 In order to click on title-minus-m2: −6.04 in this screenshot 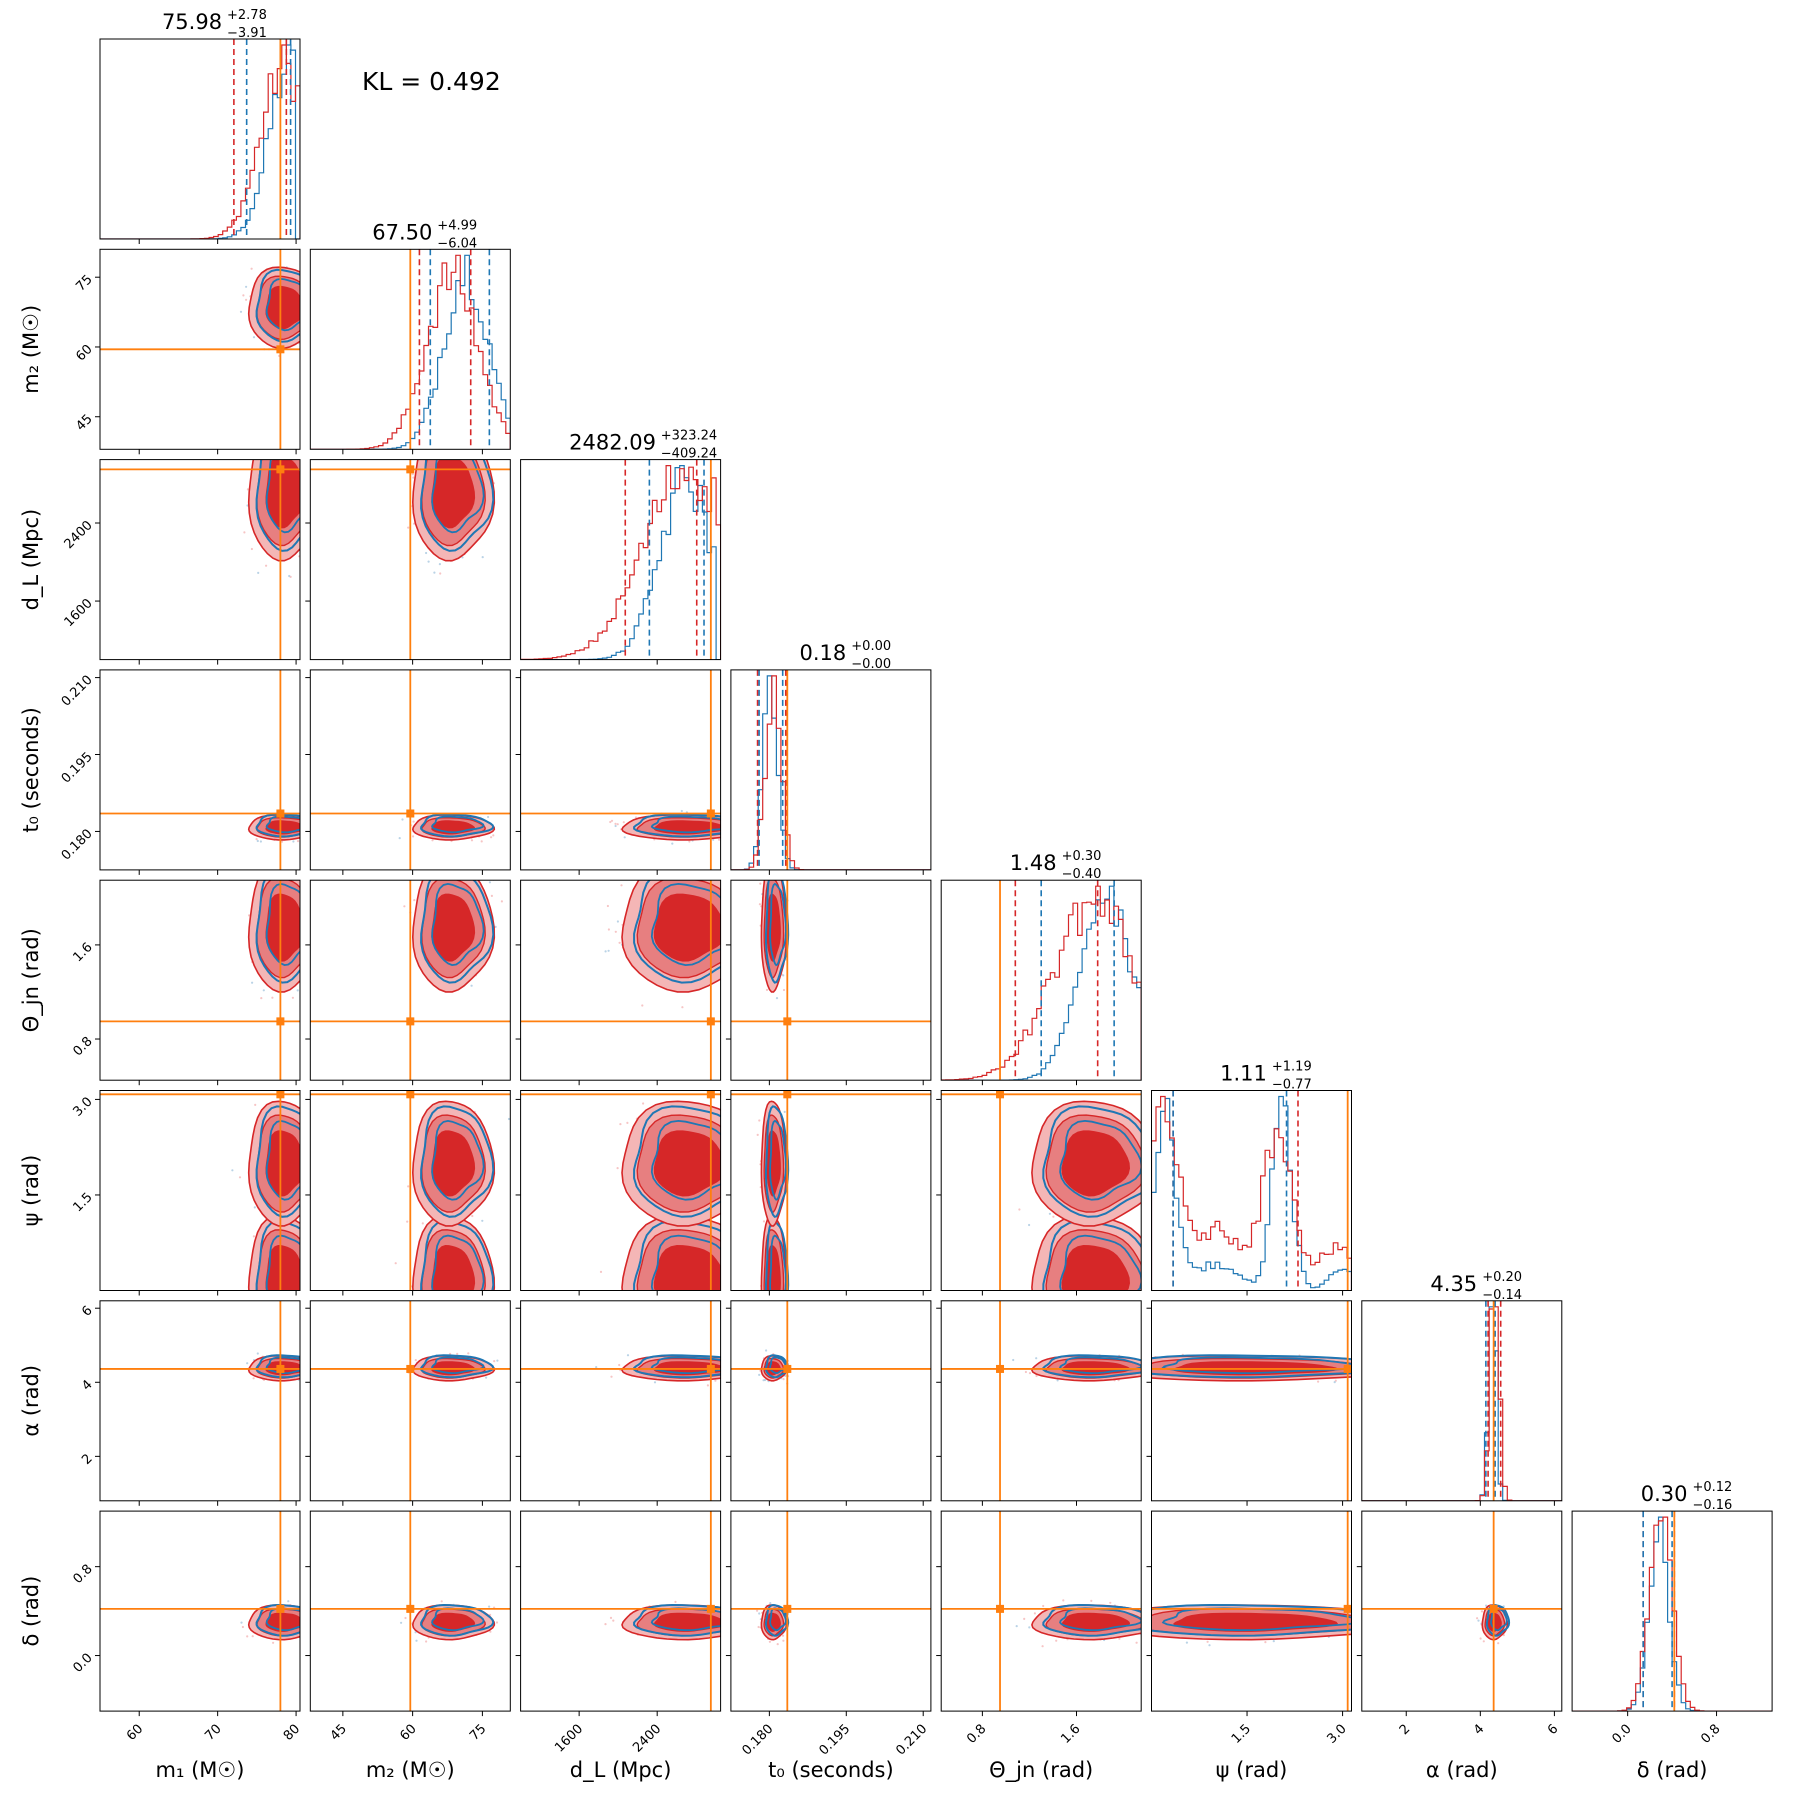, I will do `click(457, 243)`.